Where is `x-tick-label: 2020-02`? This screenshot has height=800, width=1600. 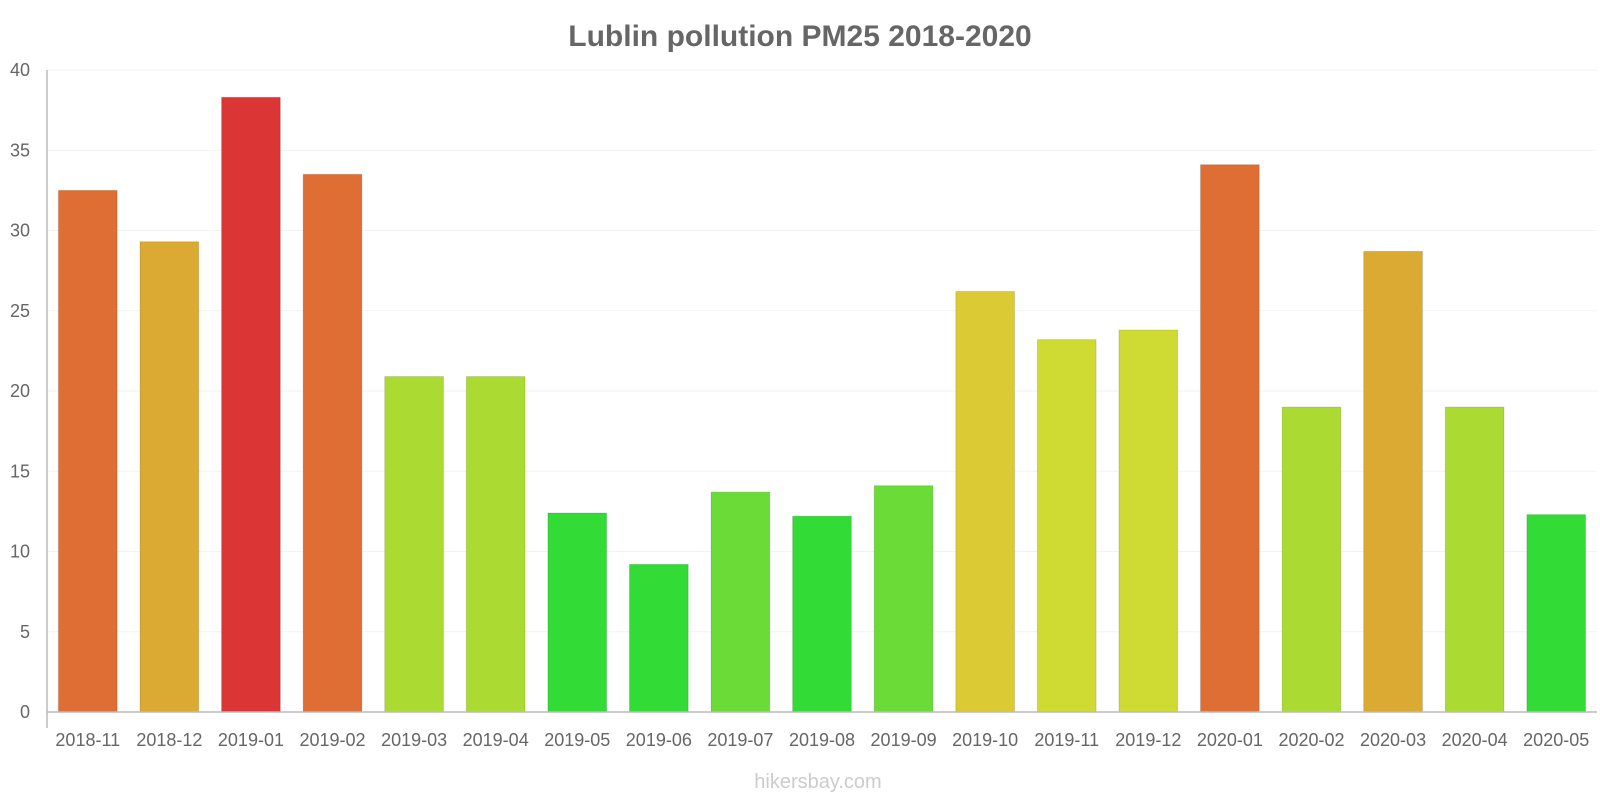 x-tick-label: 2020-02 is located at coordinates (1311, 740).